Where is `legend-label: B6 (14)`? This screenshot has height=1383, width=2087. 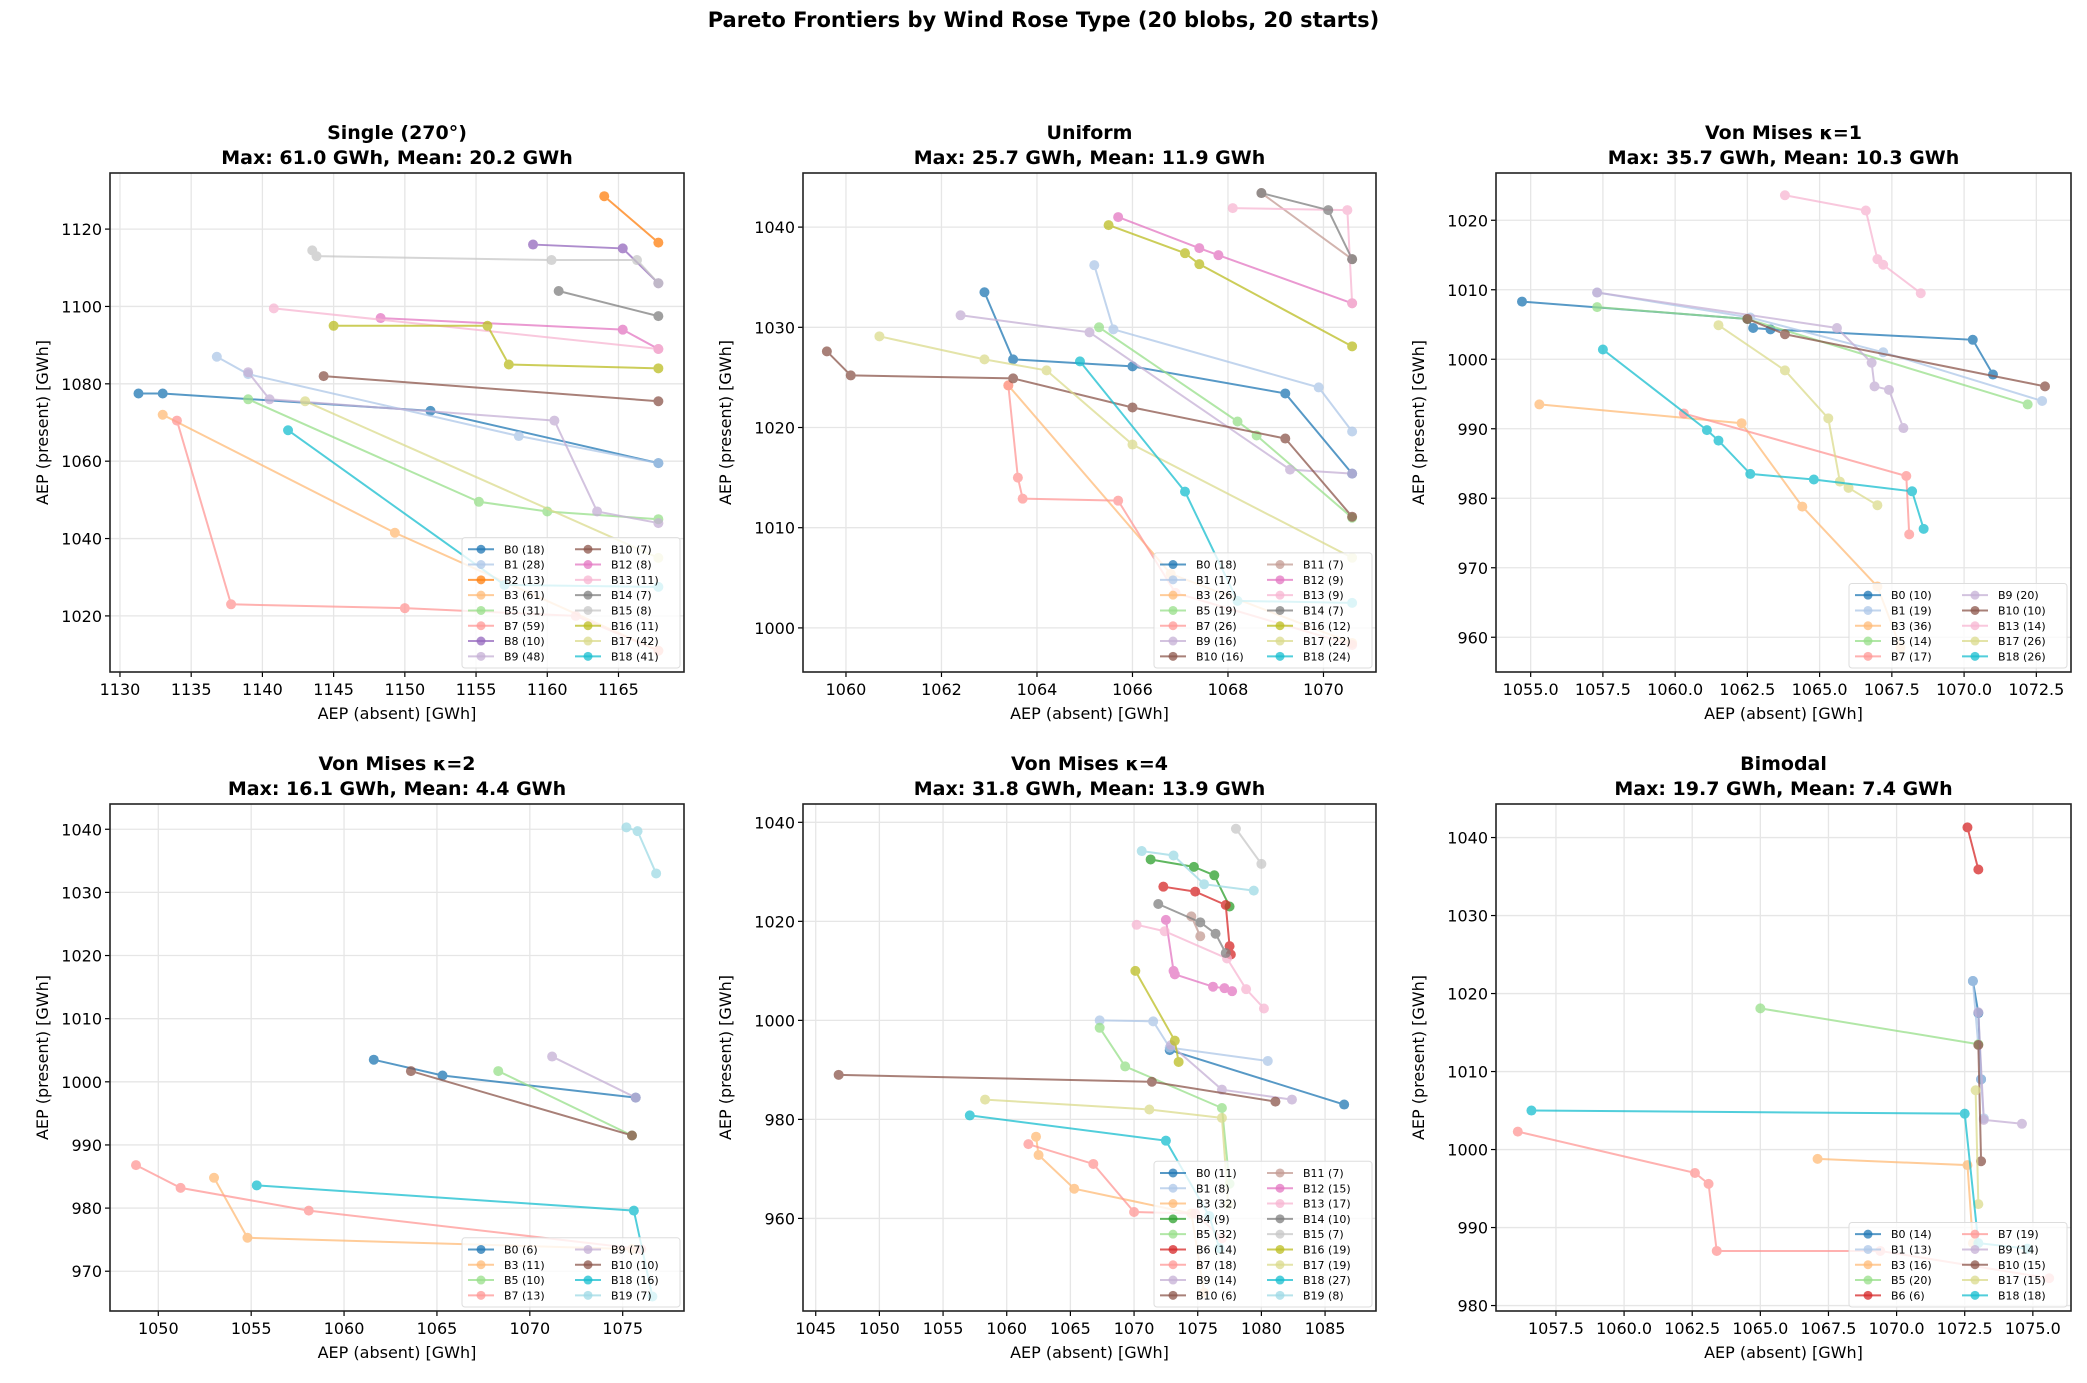 legend-label: B6 (14) is located at coordinates (1216, 1249).